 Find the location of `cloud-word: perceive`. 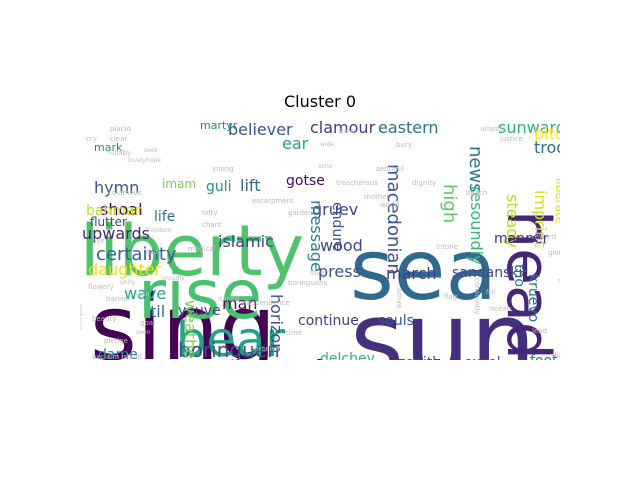

cloud-word: perceive is located at coordinates (265, 349).